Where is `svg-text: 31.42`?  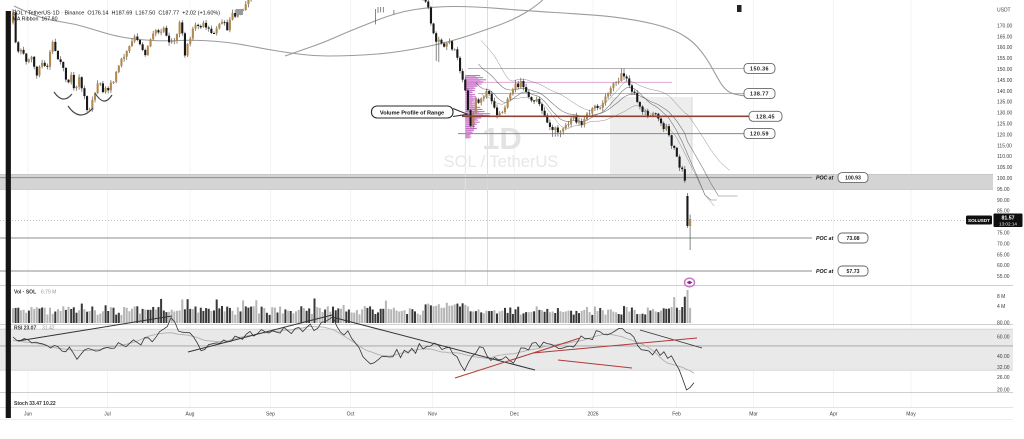 svg-text: 31.42 is located at coordinates (48, 329).